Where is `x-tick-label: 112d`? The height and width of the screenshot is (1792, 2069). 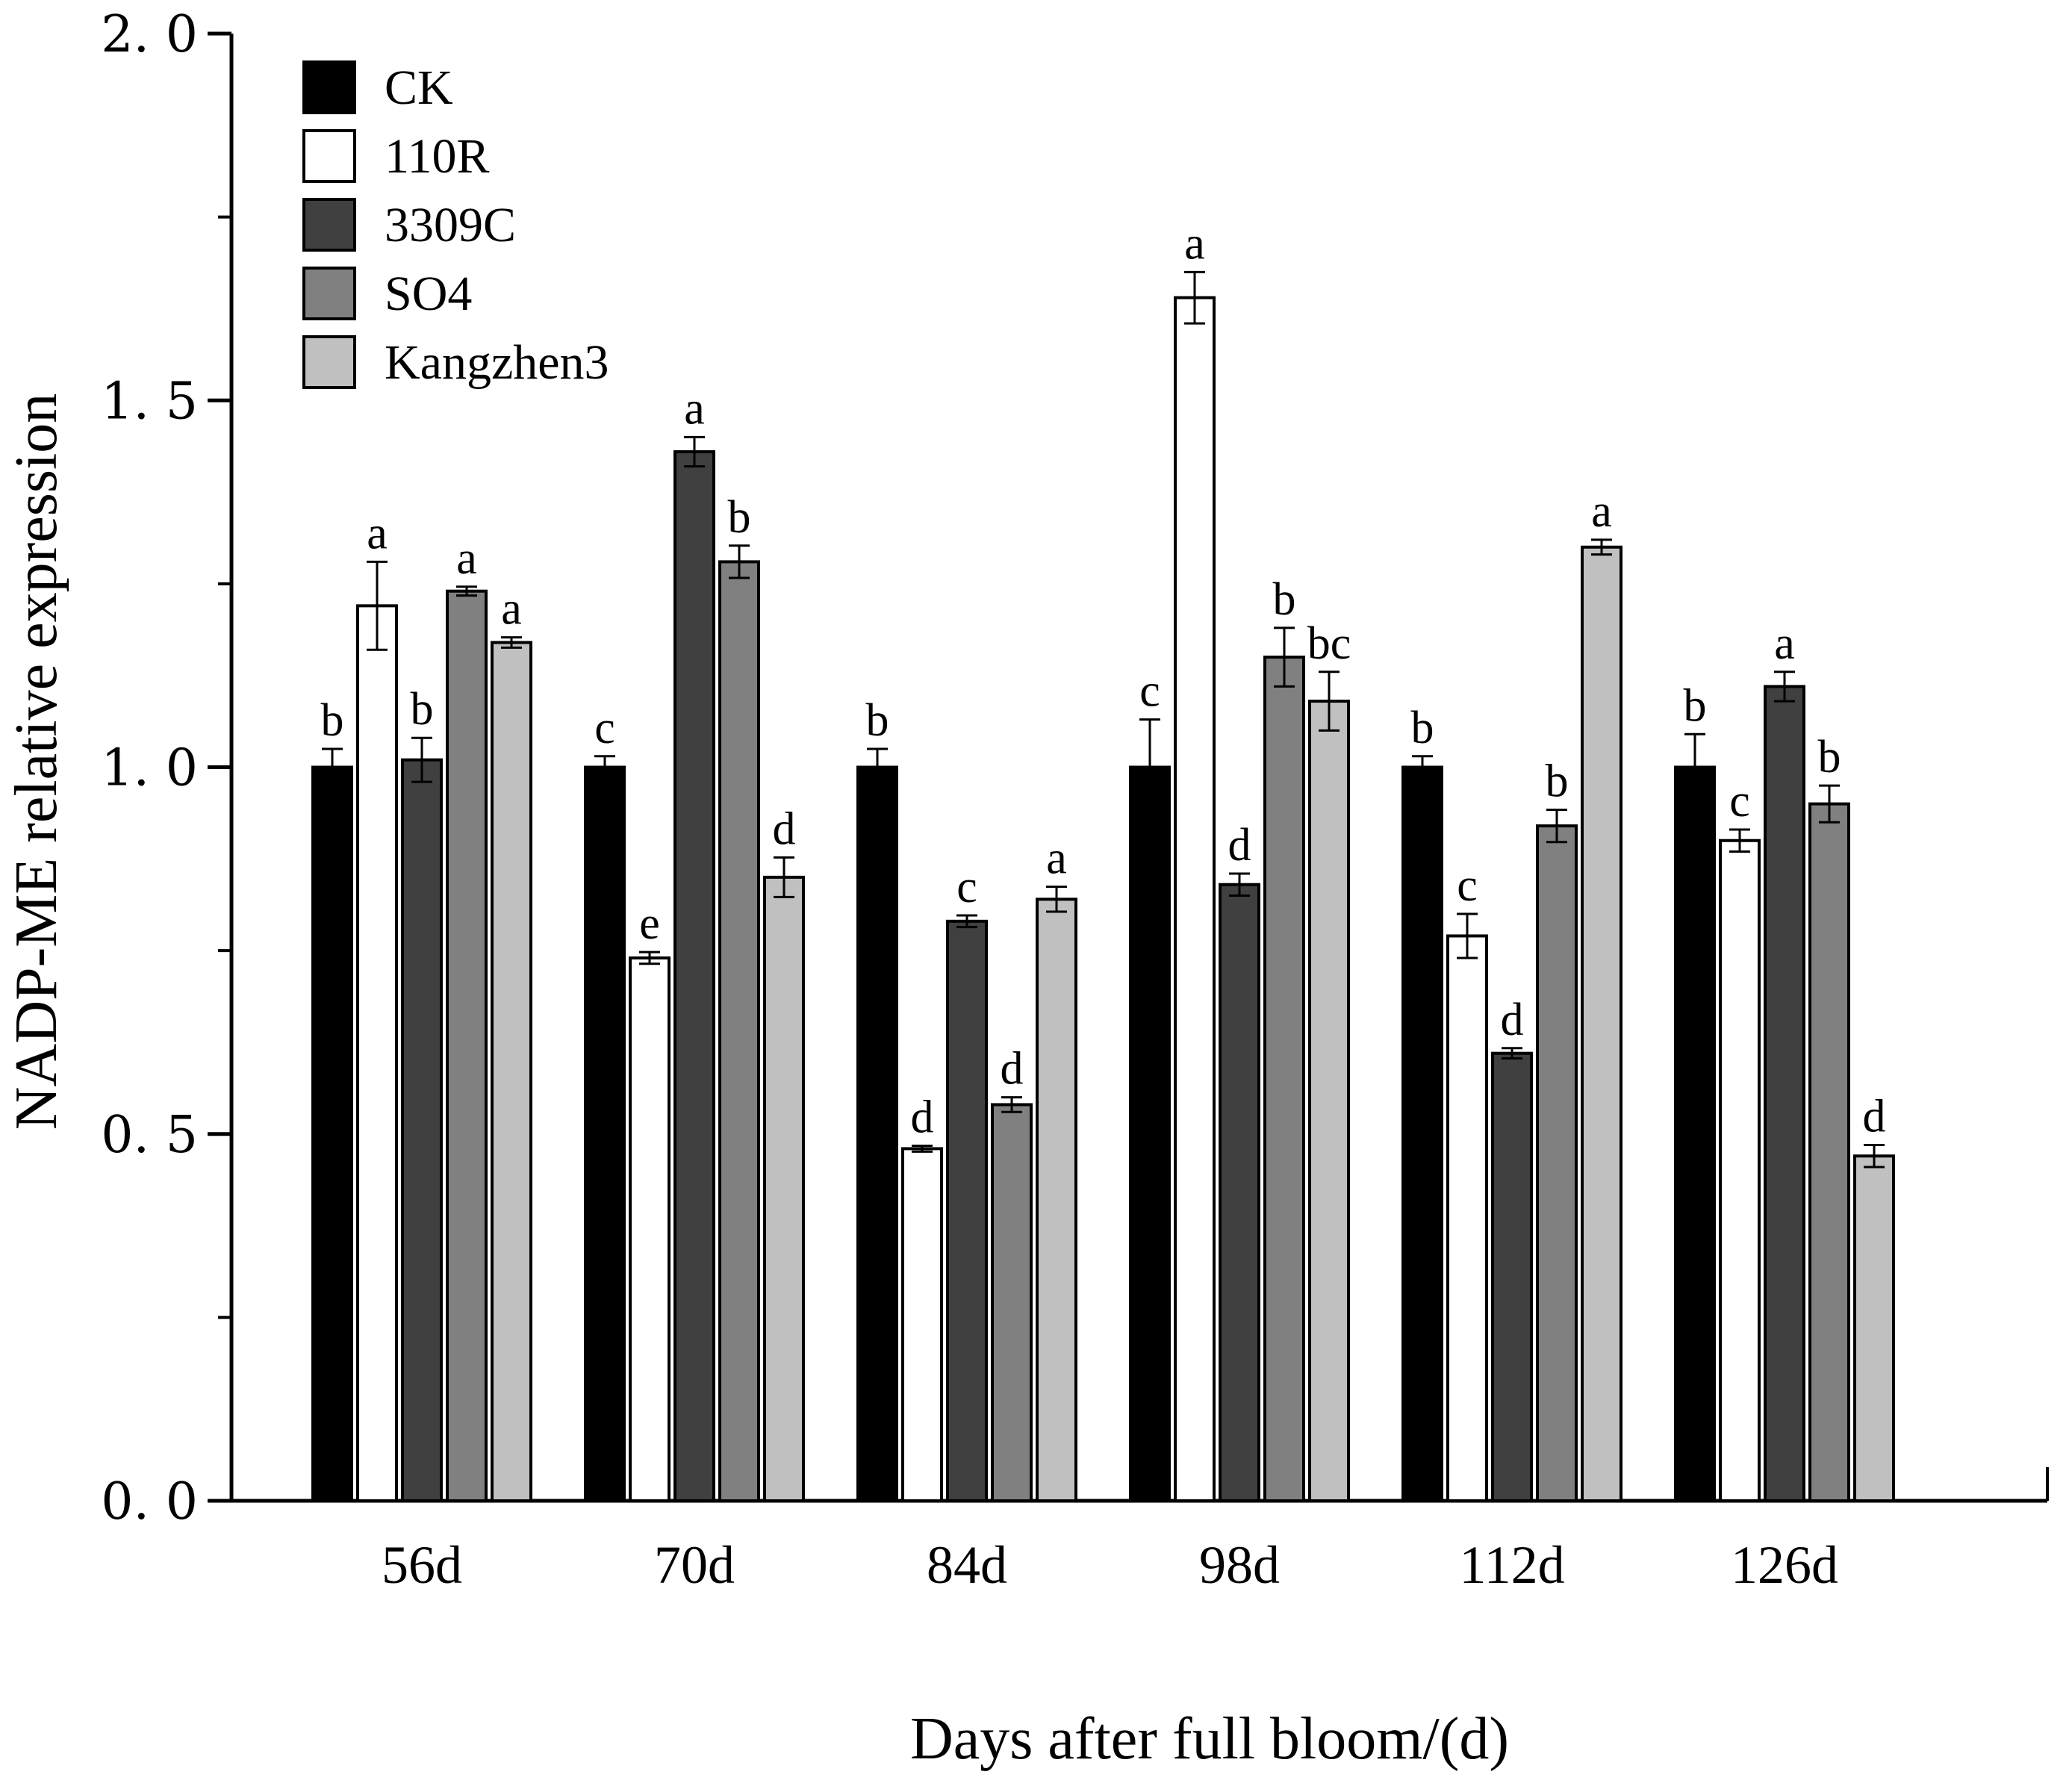
x-tick-label: 112d is located at coordinates (1511, 1565).